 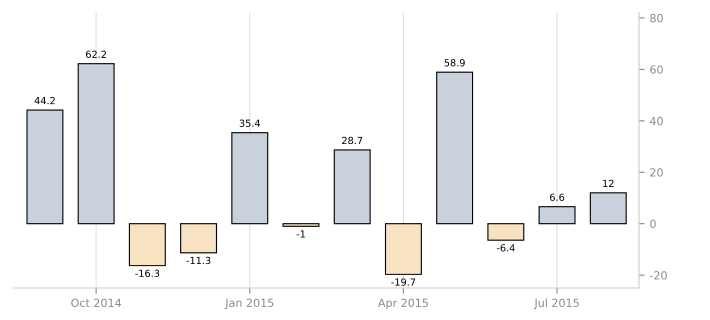 What do you see at coordinates (352, 140) in the screenshot?
I see `data-label: 28.7` at bounding box center [352, 140].